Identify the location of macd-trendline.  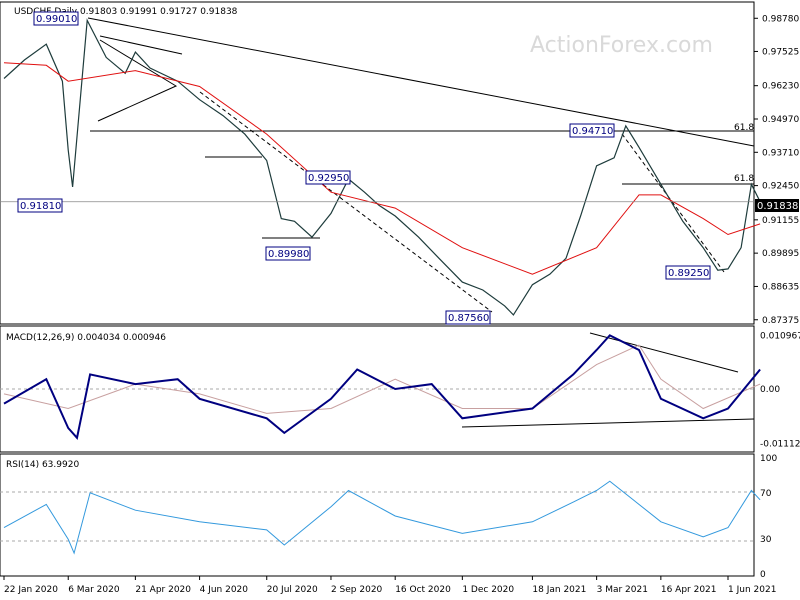
(664, 352).